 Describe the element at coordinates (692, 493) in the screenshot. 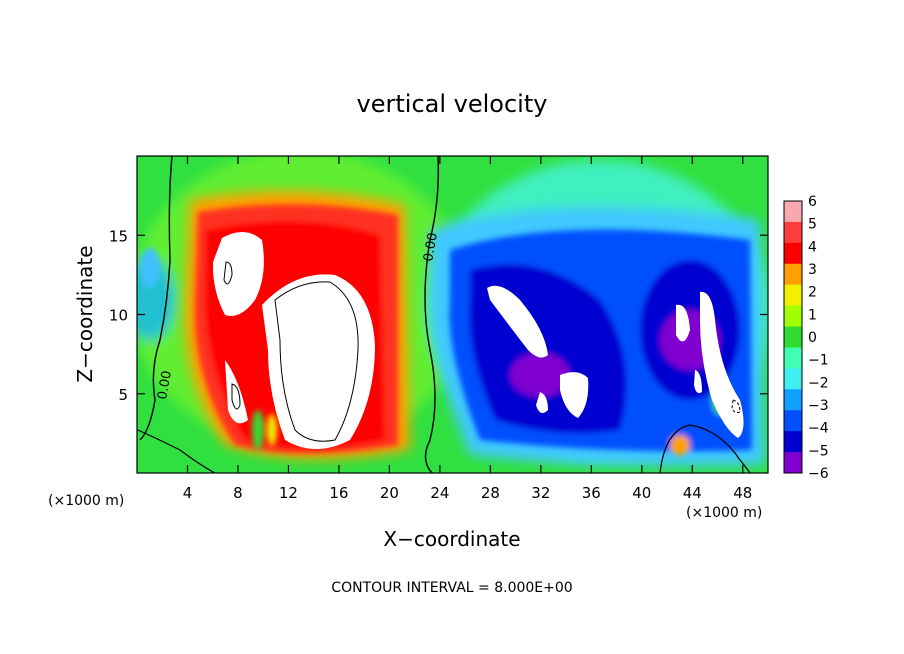

I see `x-tick-label: 44` at that location.